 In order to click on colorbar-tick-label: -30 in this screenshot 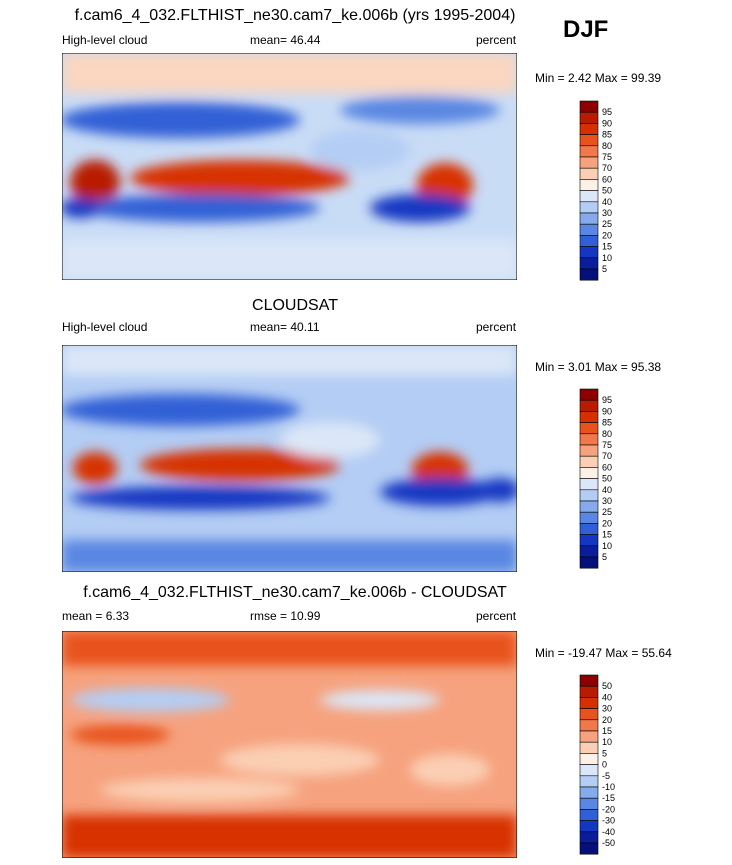, I will do `click(608, 821)`.